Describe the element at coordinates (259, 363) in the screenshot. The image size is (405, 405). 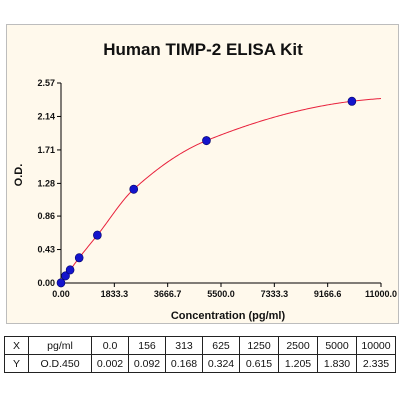
I see `table-cell: 0.615` at that location.